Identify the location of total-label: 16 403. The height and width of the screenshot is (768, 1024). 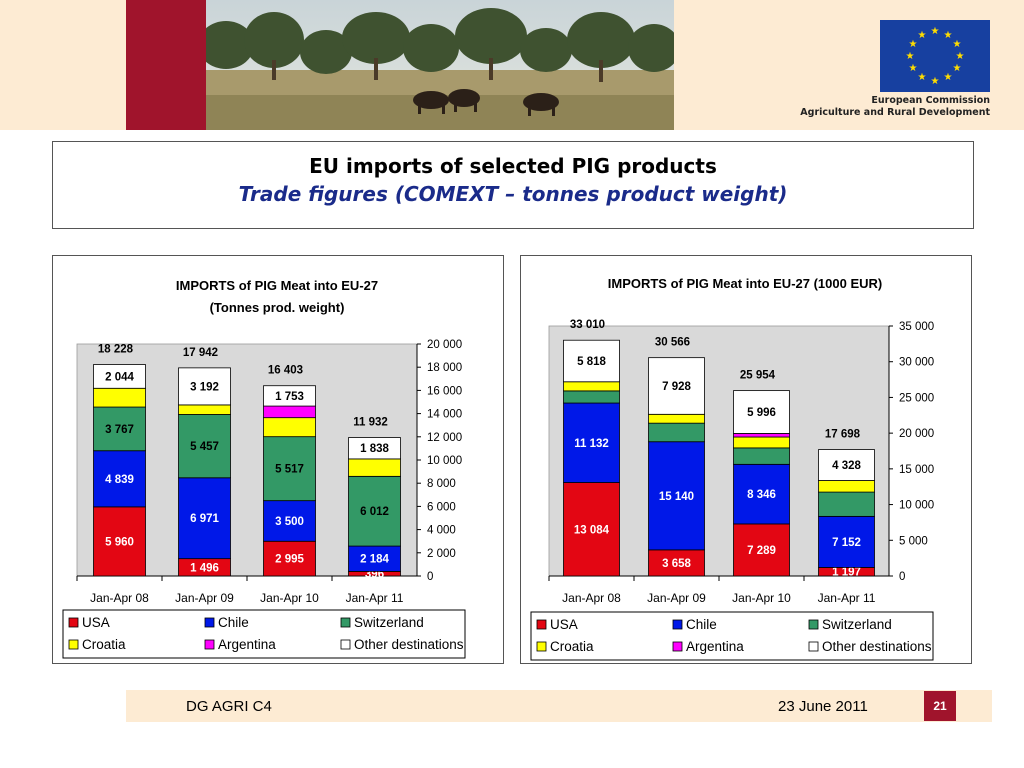
(285, 371).